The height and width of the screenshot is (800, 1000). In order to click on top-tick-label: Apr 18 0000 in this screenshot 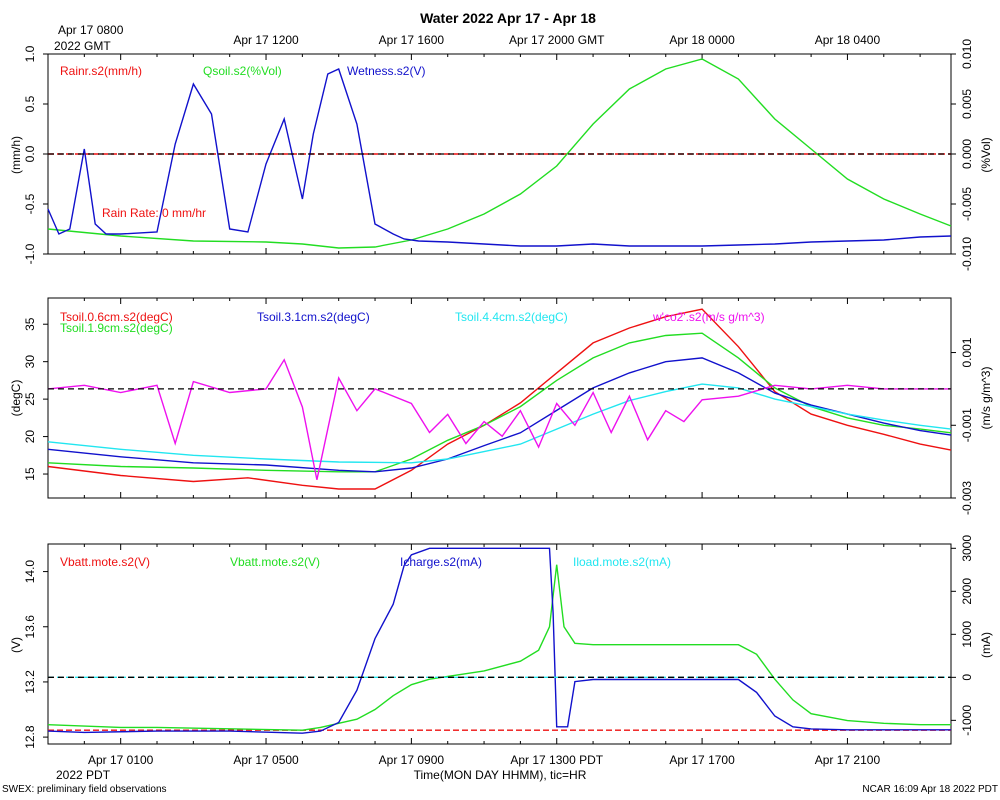, I will do `click(702, 40)`.